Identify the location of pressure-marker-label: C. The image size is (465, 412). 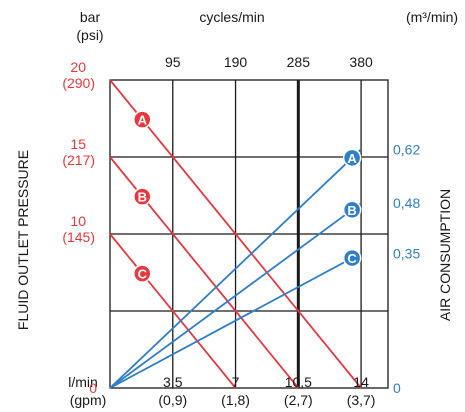
(143, 274).